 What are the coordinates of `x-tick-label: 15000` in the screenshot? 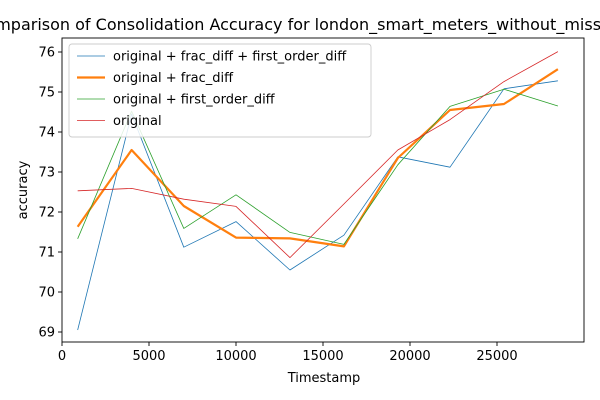 It's located at (322, 356).